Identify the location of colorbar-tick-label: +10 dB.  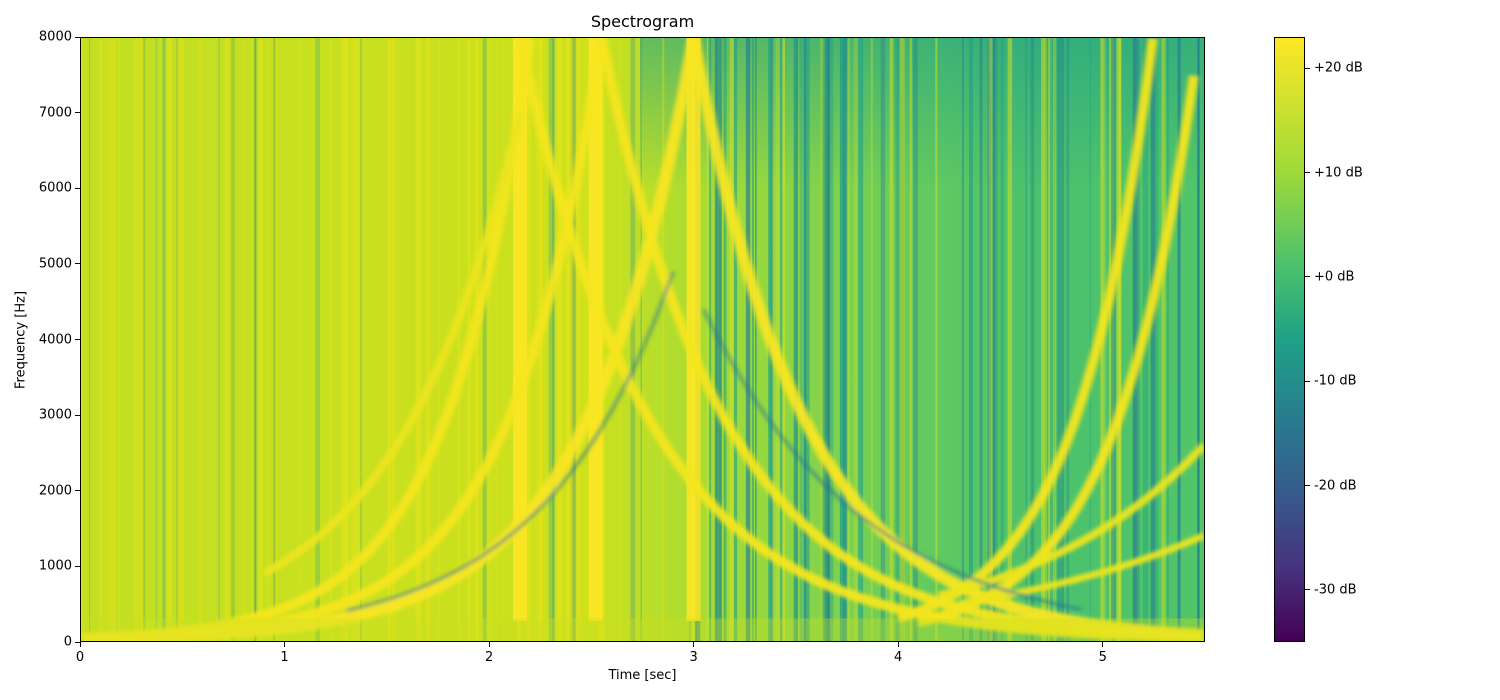
(1338, 173).